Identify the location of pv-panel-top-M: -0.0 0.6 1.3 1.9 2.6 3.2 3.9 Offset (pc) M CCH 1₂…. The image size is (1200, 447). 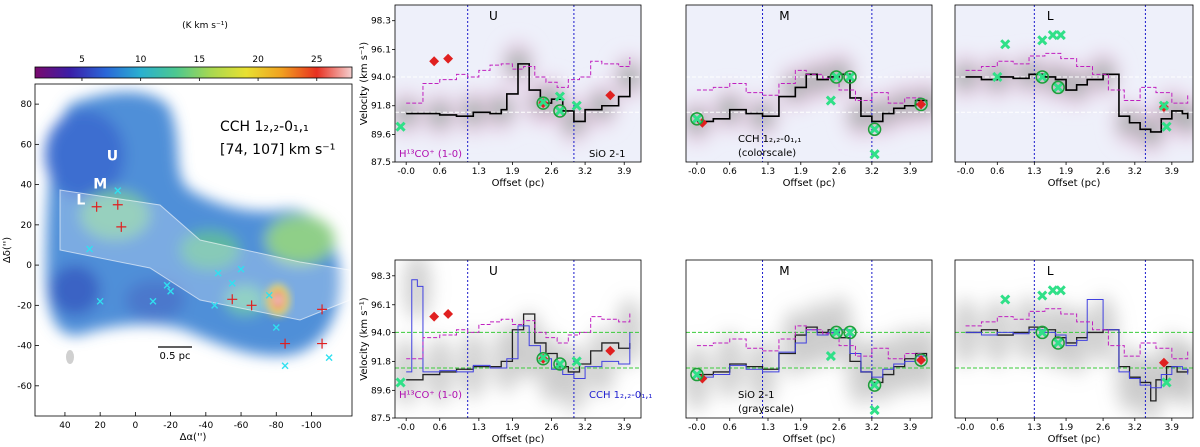
(809, 96).